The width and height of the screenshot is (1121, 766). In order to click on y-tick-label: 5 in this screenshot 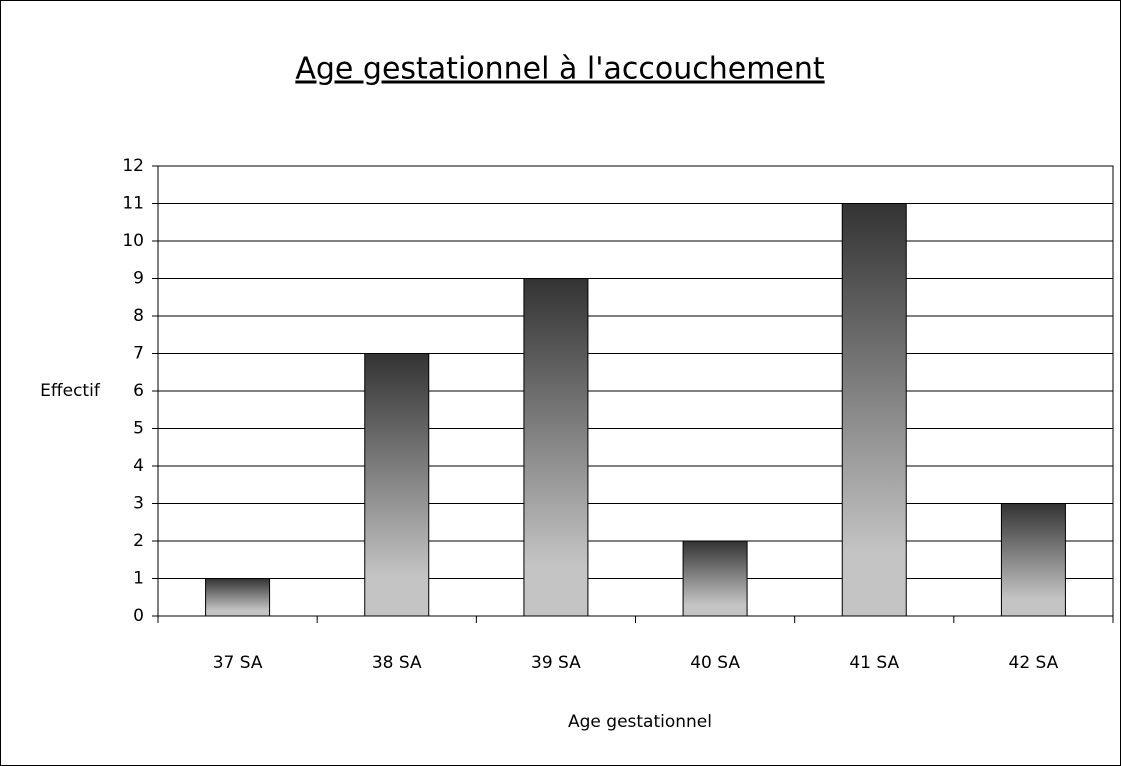, I will do `click(138, 429)`.